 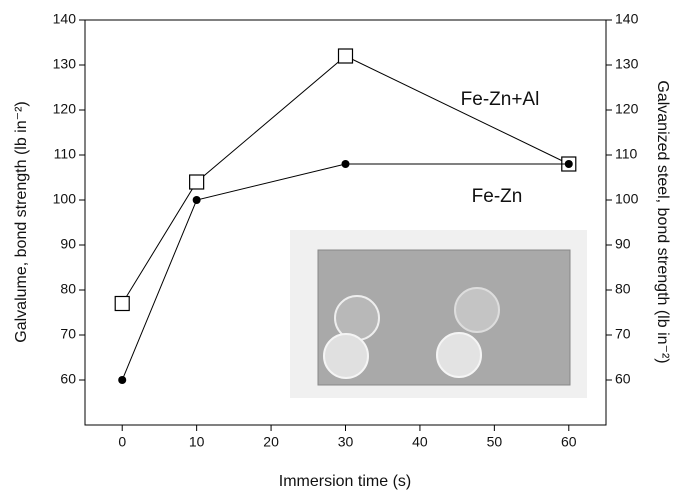 What do you see at coordinates (420, 442) in the screenshot?
I see `x-tick-label: 40` at bounding box center [420, 442].